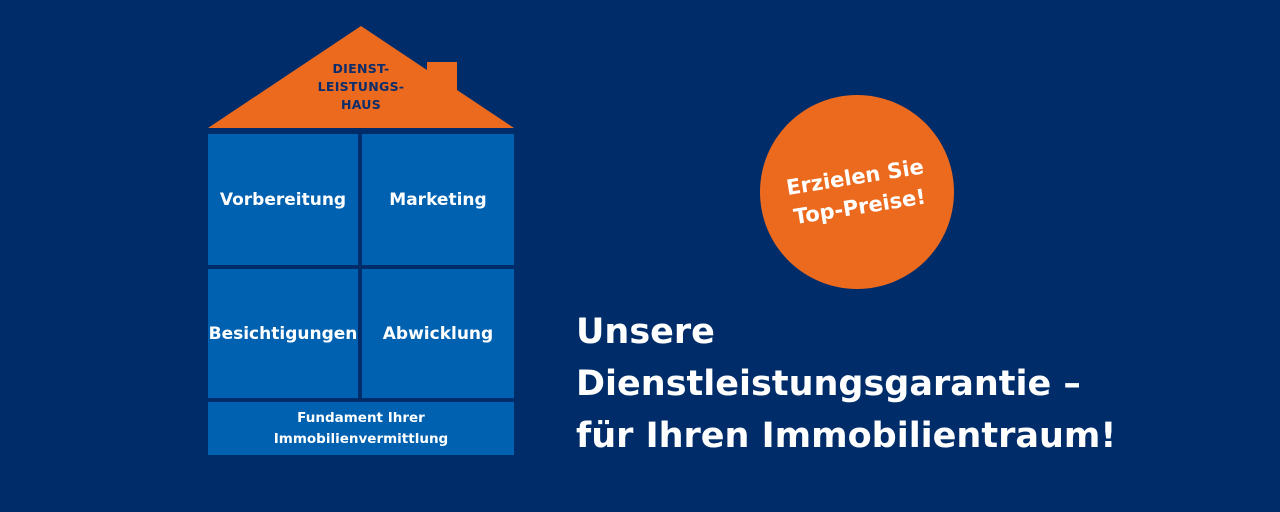 The image size is (1280, 512). I want to click on price-badge: Erzielen Sie Top-Preise!, so click(857, 192).